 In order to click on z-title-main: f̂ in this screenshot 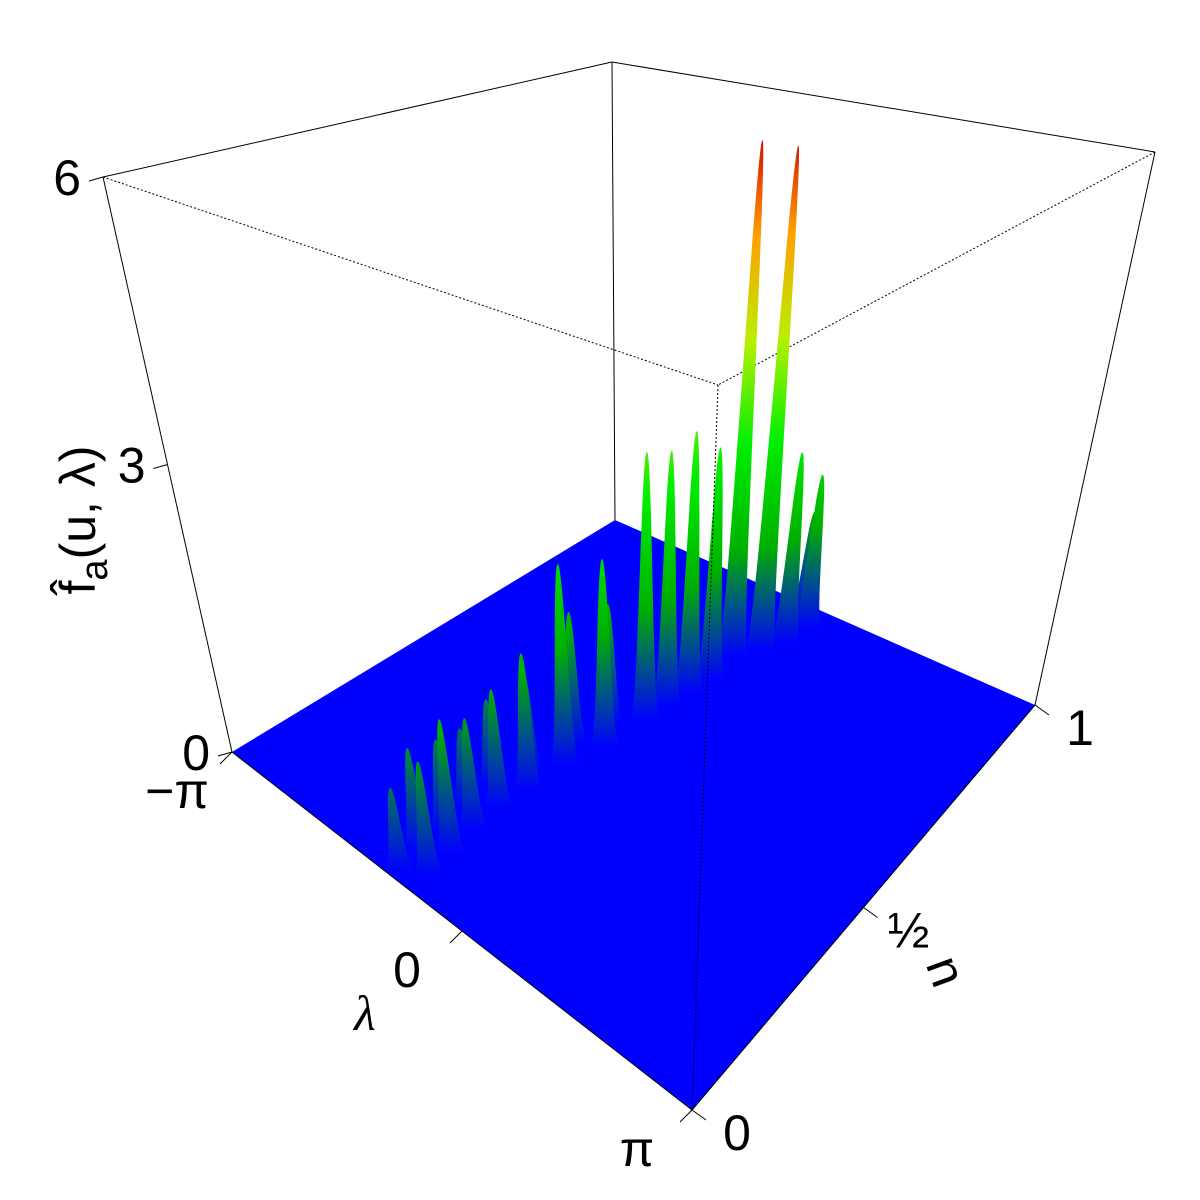, I will do `click(78, 588)`.